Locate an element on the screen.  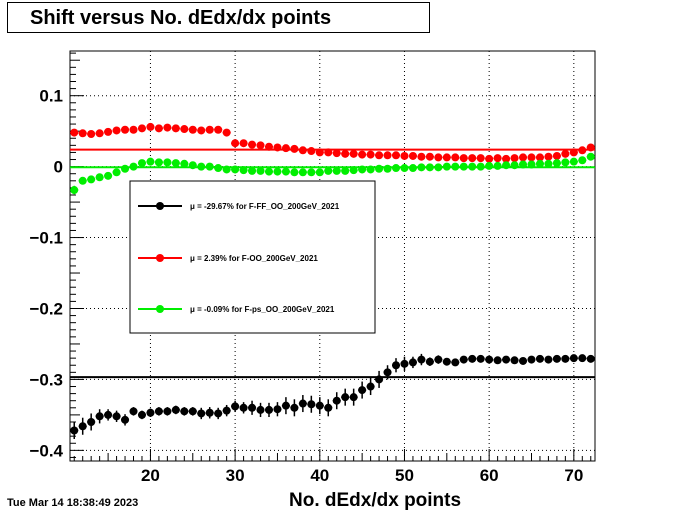
legend-entry: μ = -29.67% for F-FF_OO_200GeV_2021 is located at coordinates (265, 206).